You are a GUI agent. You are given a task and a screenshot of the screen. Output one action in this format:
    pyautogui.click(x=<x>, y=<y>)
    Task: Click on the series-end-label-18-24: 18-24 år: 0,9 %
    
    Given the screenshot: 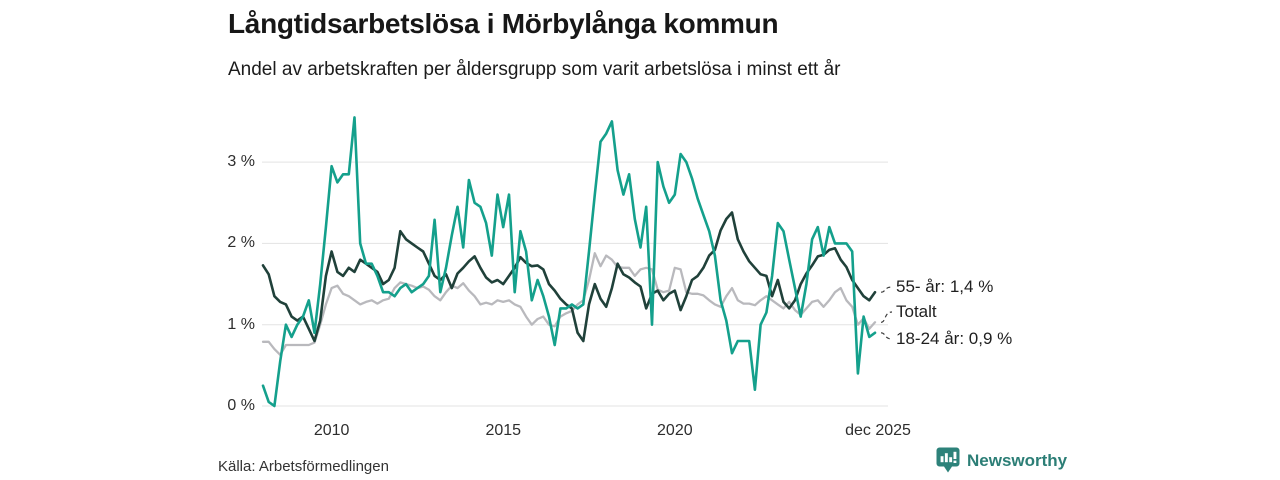 What is the action you would take?
    pyautogui.click(x=954, y=338)
    